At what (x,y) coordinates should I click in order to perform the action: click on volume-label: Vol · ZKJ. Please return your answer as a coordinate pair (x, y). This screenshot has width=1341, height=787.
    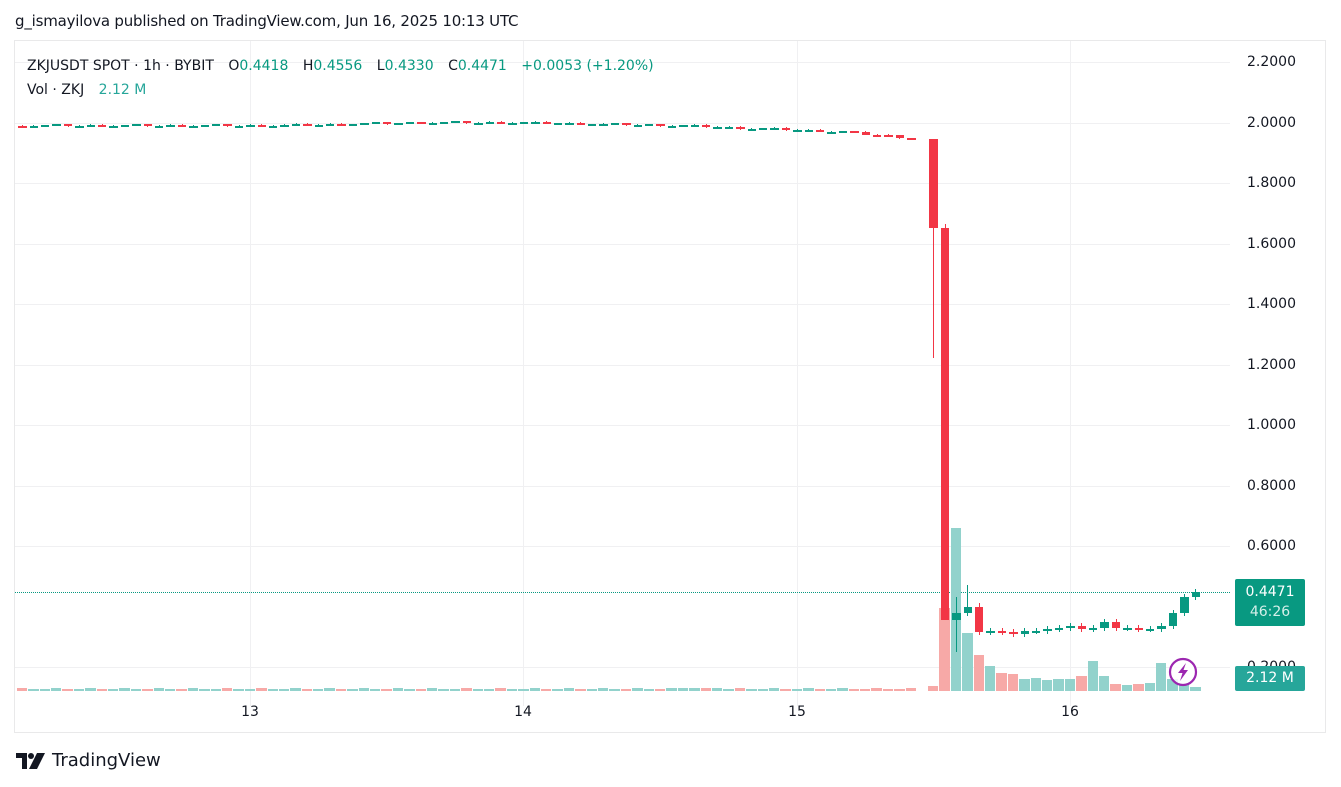
    Looking at the image, I should click on (56, 90).